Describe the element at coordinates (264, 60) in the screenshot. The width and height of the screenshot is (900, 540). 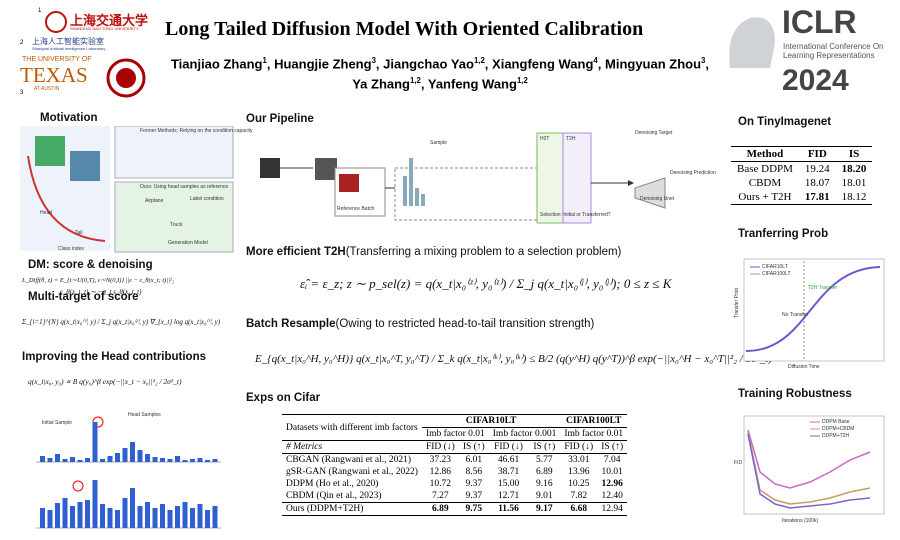
I see `author-aff: 1` at that location.